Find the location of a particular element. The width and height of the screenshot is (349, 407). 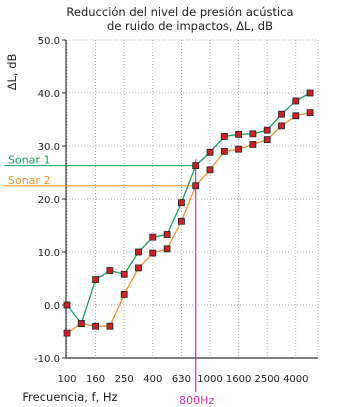

x-tick-label: 4000 is located at coordinates (295, 379).